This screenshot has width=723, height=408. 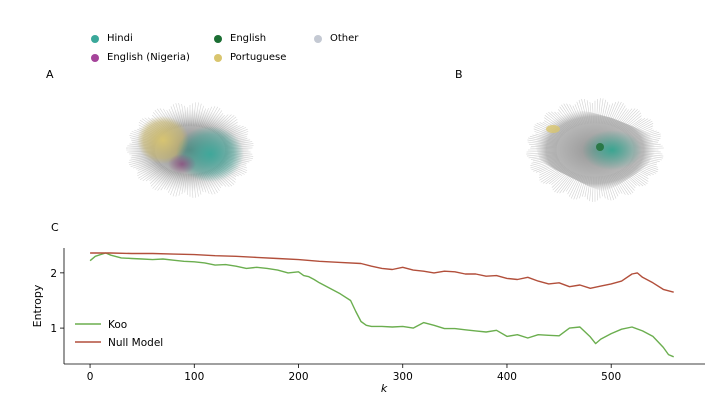 I want to click on x-tick-label: 500, so click(x=611, y=377).